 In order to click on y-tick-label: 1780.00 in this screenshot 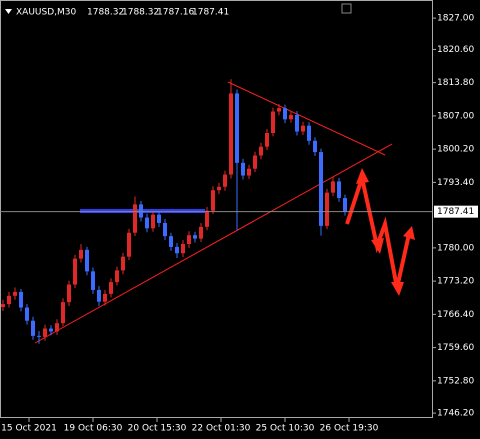, I will do `click(455, 248)`.